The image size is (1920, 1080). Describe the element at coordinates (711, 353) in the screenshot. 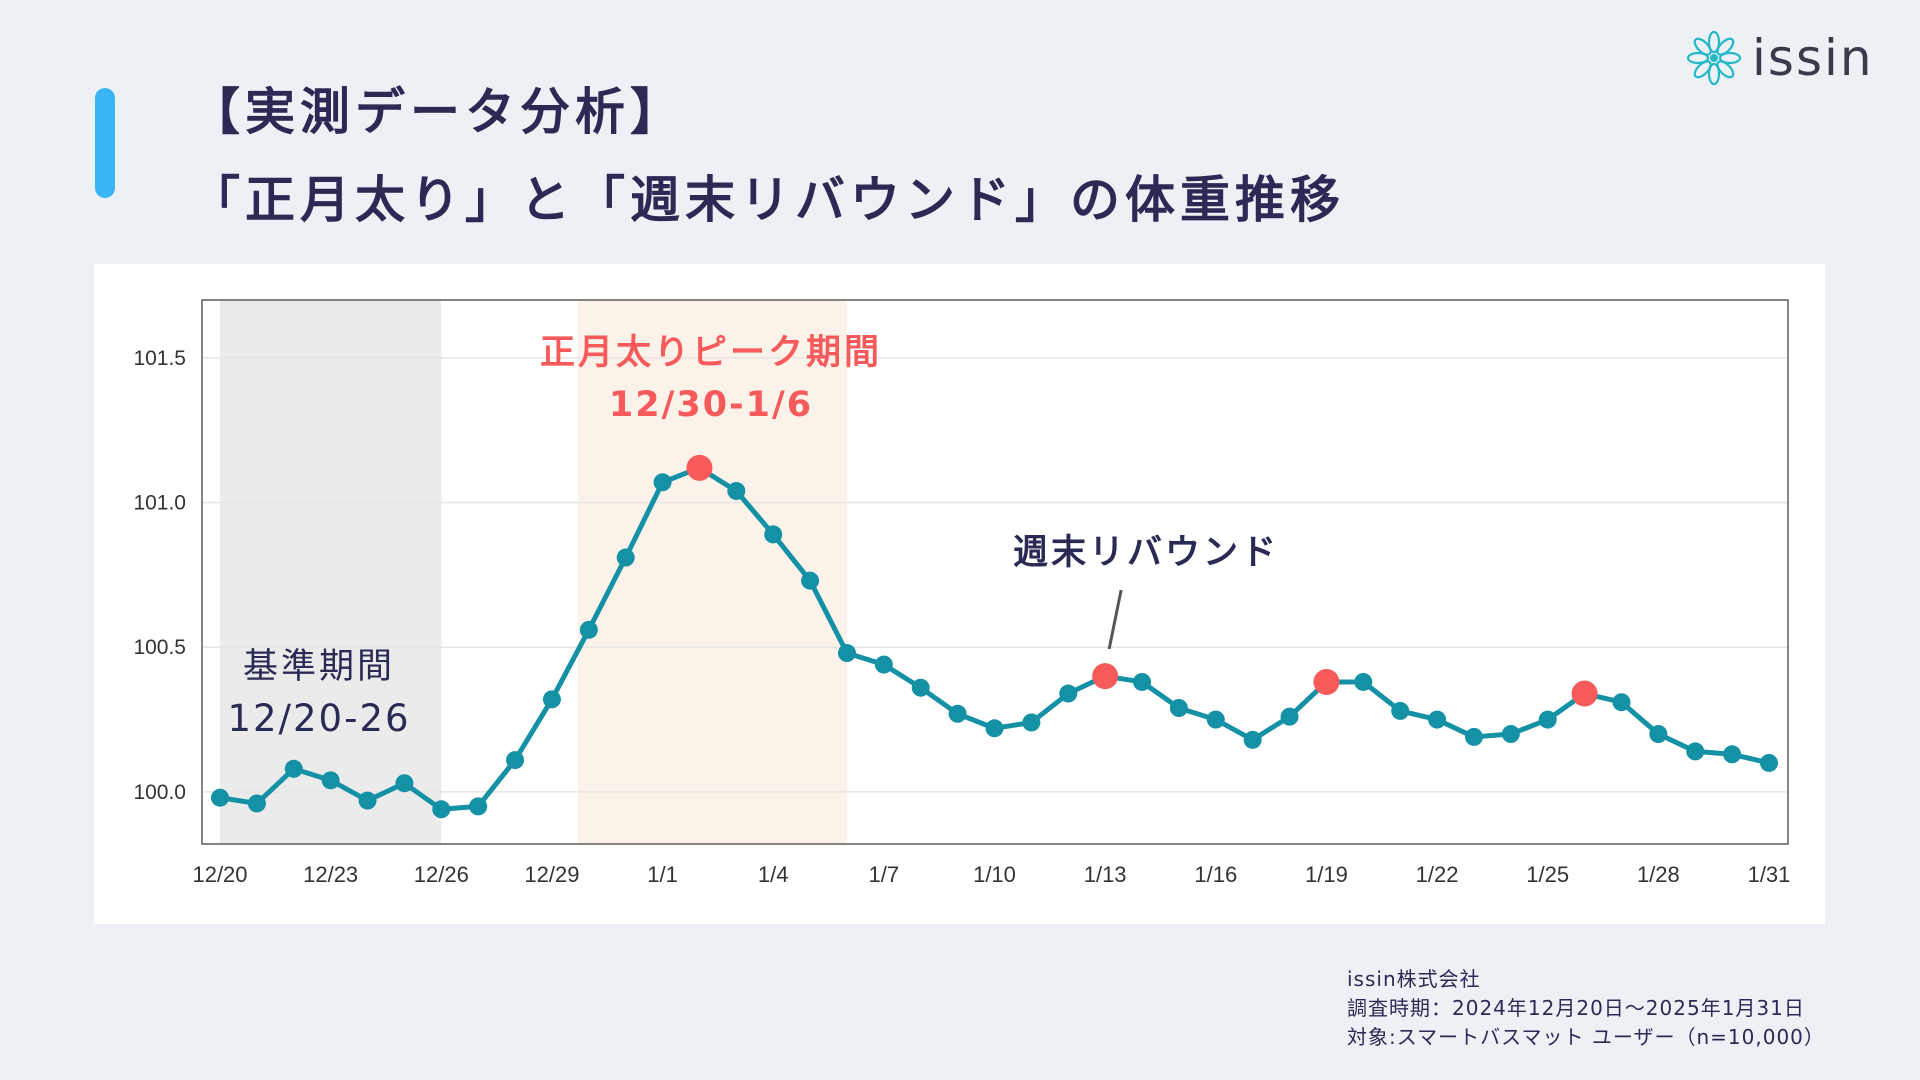

I see `peak-band-label: 正月太りピーク期間` at that location.